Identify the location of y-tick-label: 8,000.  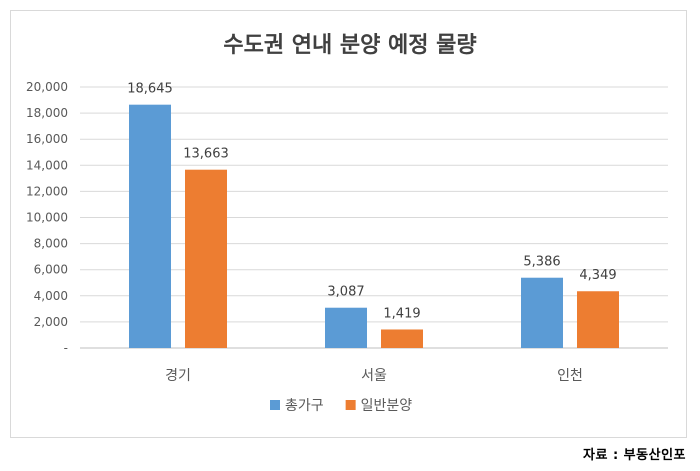
(51, 244).